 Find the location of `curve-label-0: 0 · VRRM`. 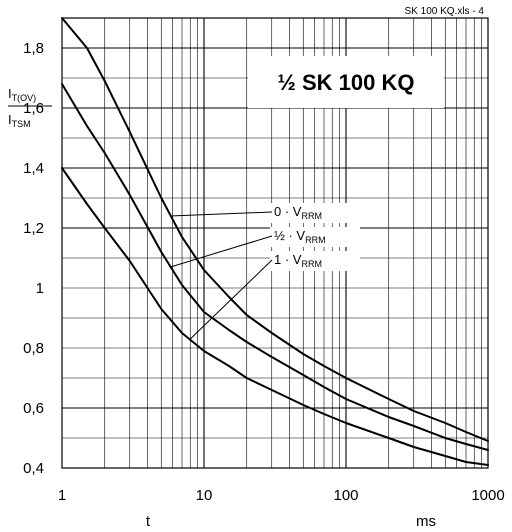

curve-label-0: 0 · VRRM is located at coordinates (298, 212).